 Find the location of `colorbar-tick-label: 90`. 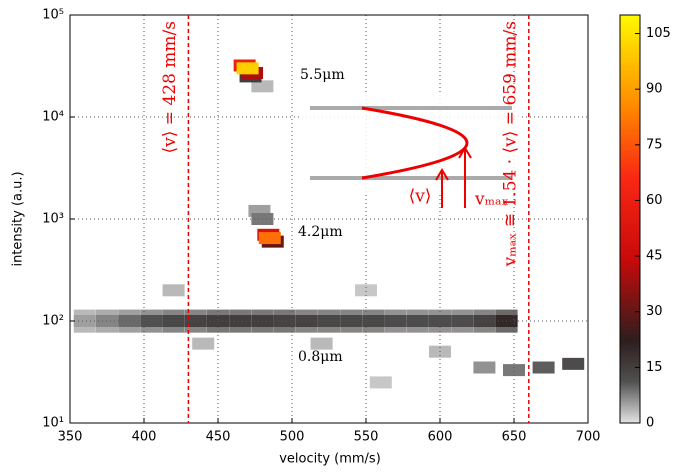

colorbar-tick-label: 90 is located at coordinates (654, 89).